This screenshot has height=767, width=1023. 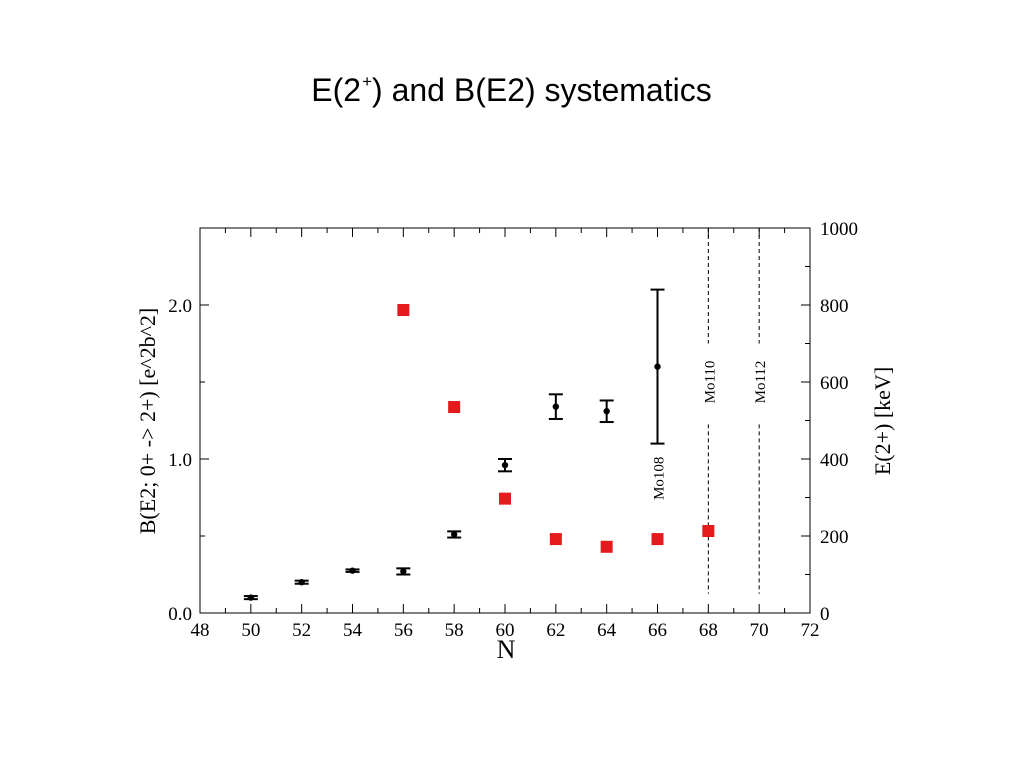 I want to click on annotations: Mo108 Mo110 Mo112, so click(x=711, y=430).